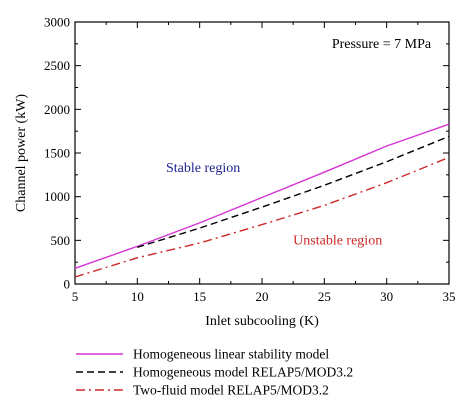  What do you see at coordinates (262, 321) in the screenshot?
I see `x-axis-label: Inlet subcooling (K)` at bounding box center [262, 321].